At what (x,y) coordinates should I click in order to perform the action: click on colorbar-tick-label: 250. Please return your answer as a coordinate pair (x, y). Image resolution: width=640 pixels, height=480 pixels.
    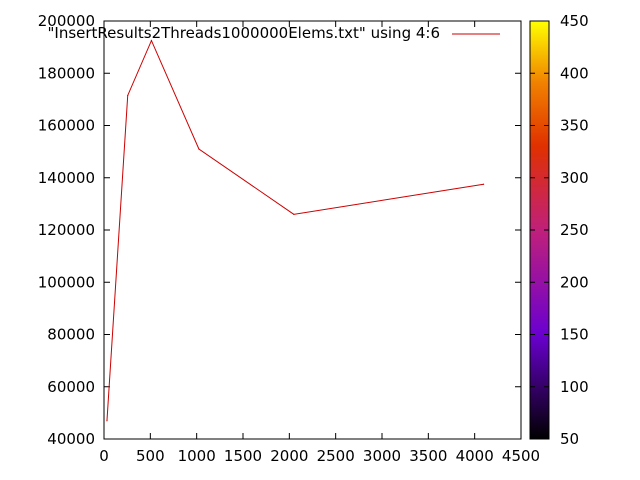
    Looking at the image, I should click on (574, 230).